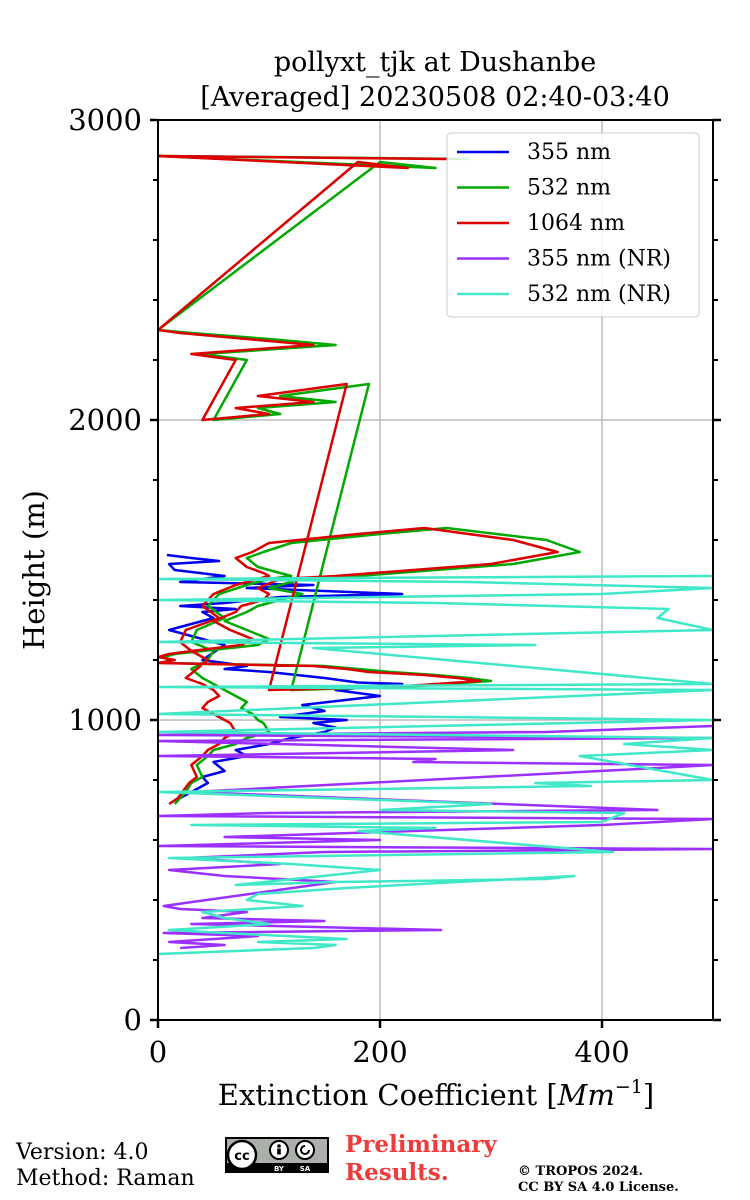 This screenshot has height=1200, width=750. Describe the element at coordinates (105, 420) in the screenshot. I see `y-tick-label: 2000` at that location.